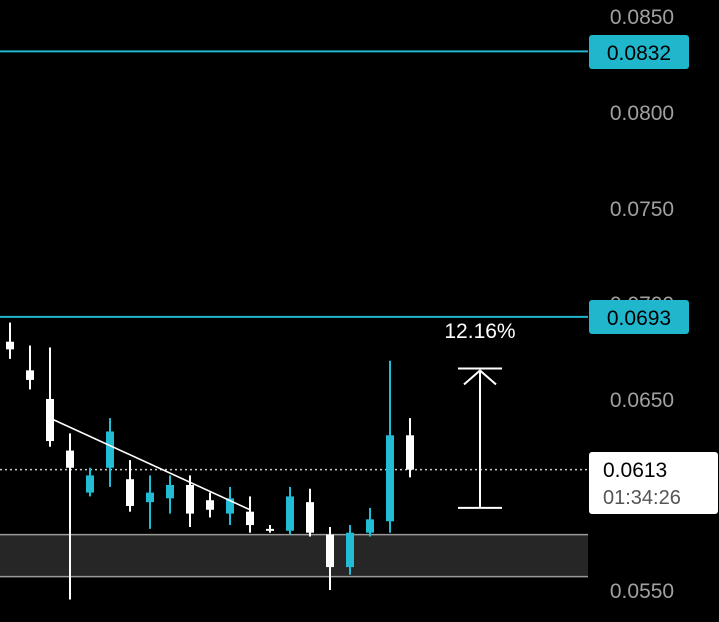 This screenshot has height=622, width=719. Describe the element at coordinates (480, 377) in the screenshot. I see `arrow-up-icon` at that location.